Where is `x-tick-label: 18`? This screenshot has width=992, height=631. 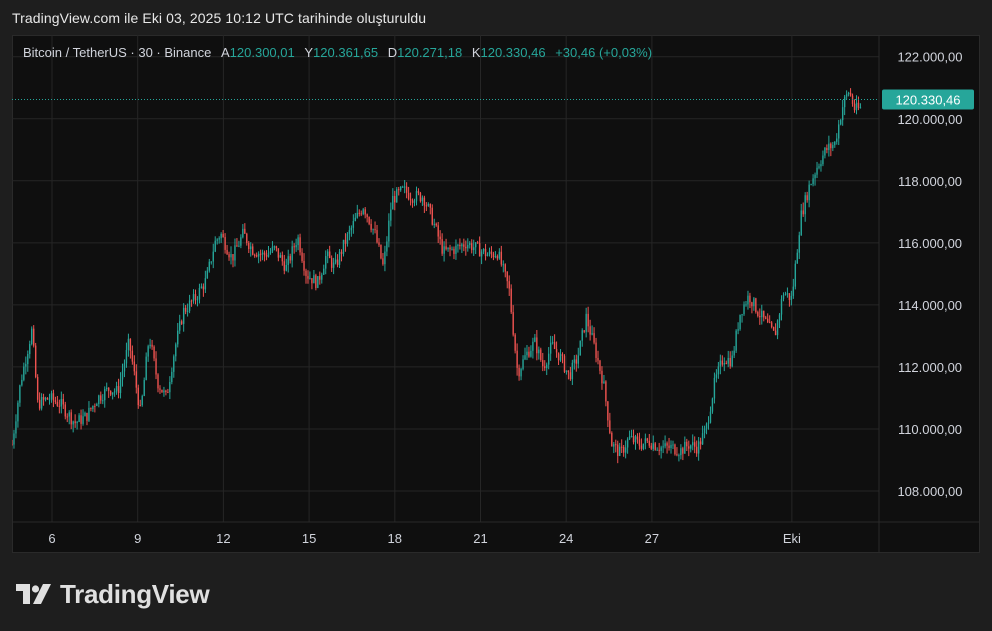 x-tick-label: 18 is located at coordinates (395, 538).